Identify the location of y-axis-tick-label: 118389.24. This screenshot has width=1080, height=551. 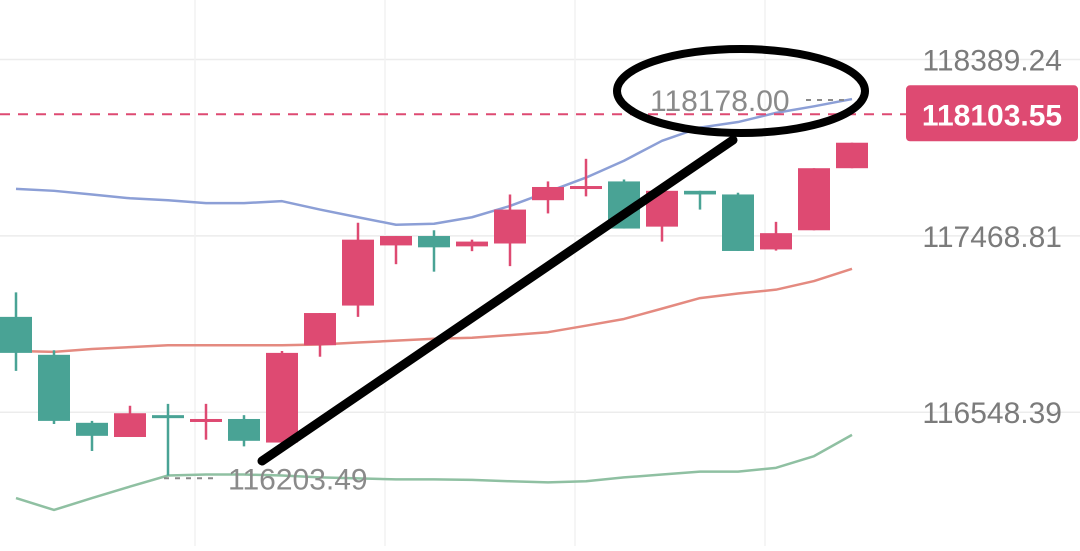
(992, 61).